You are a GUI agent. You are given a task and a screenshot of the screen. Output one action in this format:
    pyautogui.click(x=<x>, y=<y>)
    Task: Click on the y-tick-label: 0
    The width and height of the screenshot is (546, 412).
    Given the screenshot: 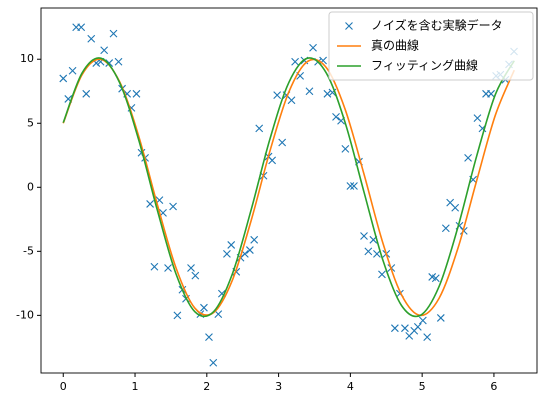 What is the action you would take?
    pyautogui.click(x=30, y=186)
    